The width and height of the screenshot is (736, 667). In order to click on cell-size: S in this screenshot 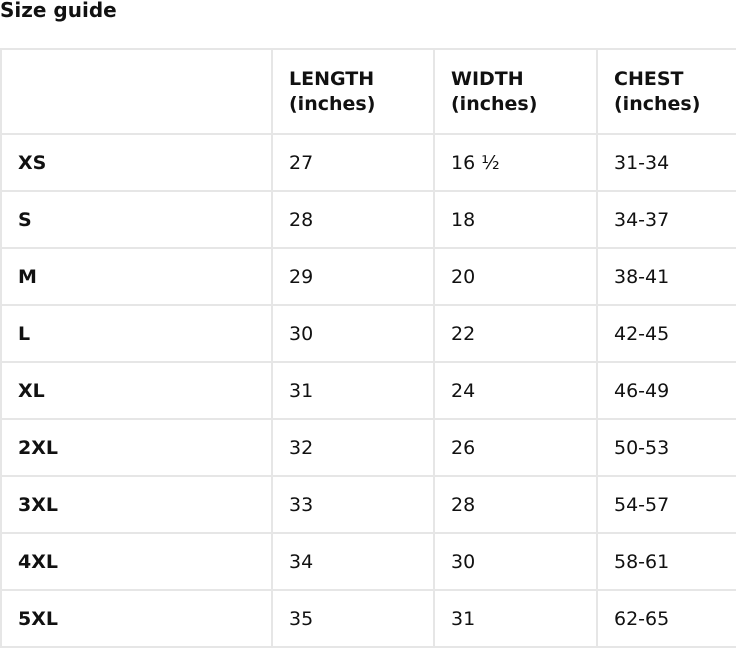, I will do `click(136, 219)`.